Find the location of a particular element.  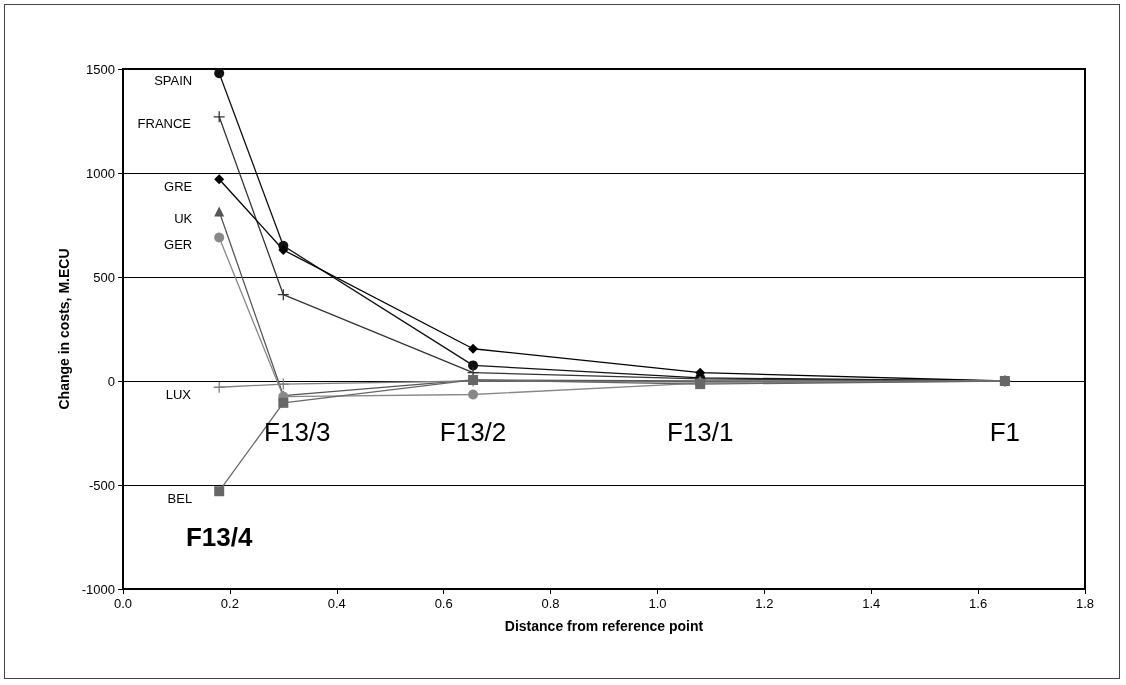

annotation: F1 is located at coordinates (1005, 432).